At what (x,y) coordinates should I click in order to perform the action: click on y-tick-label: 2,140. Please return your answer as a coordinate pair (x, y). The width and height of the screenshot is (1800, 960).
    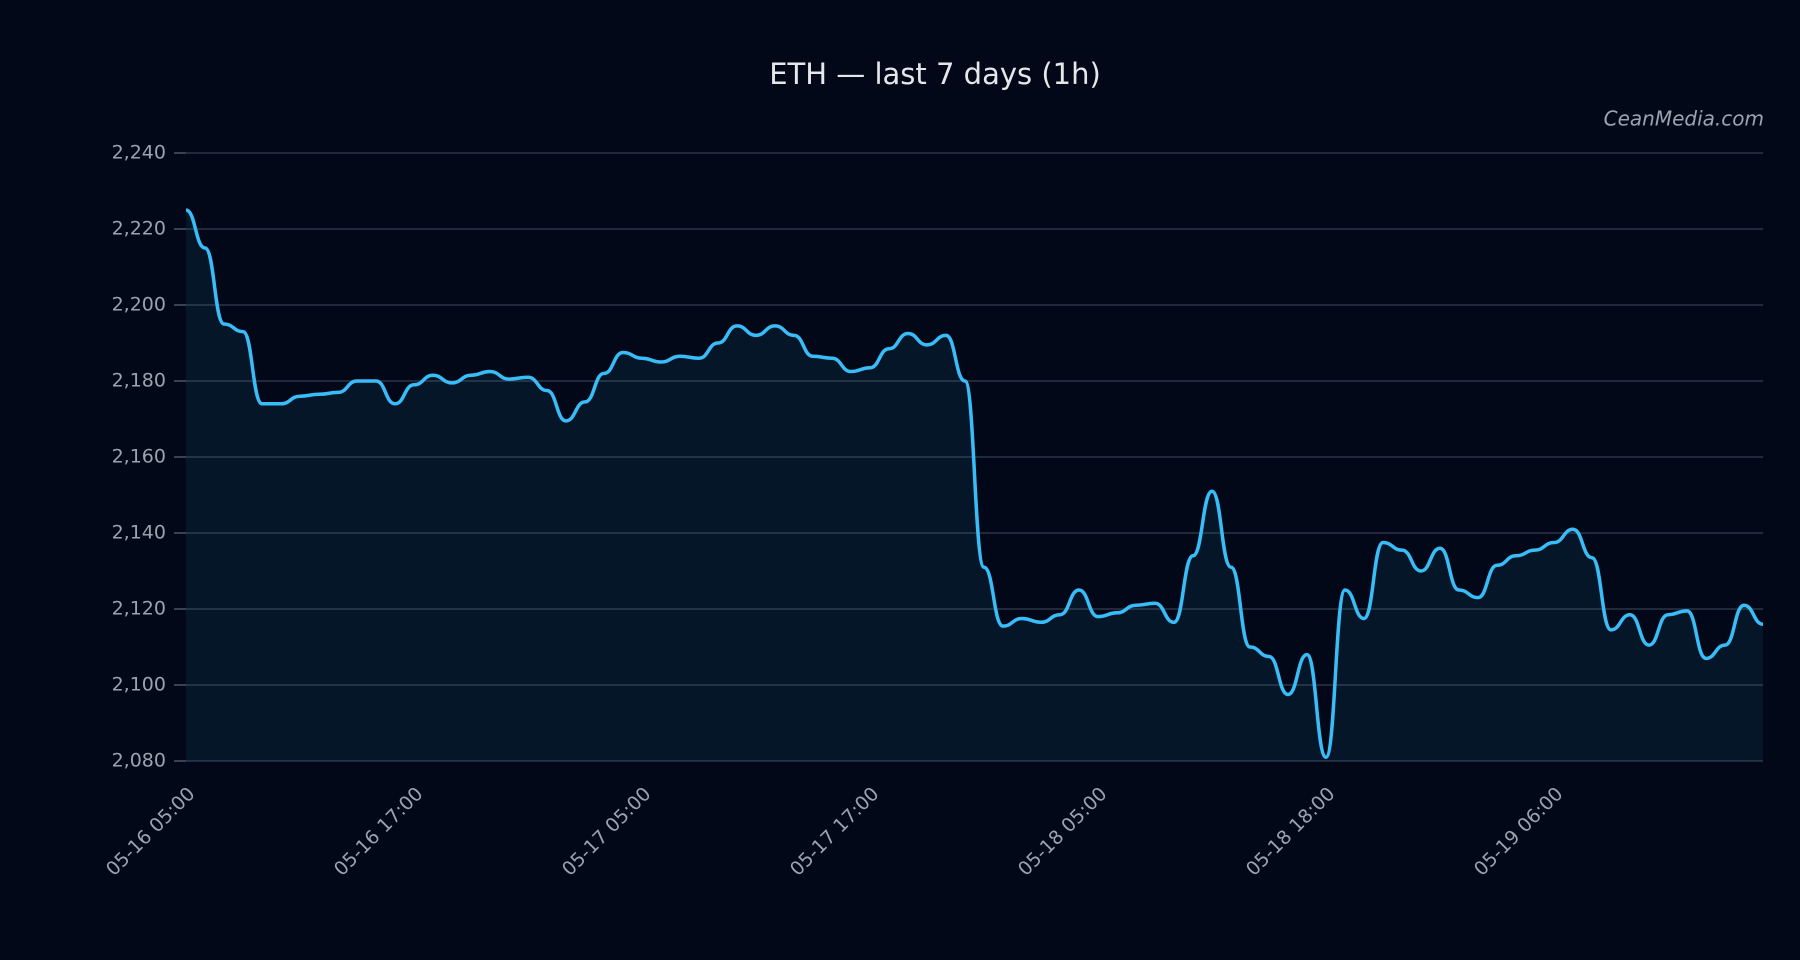
    Looking at the image, I should click on (139, 533).